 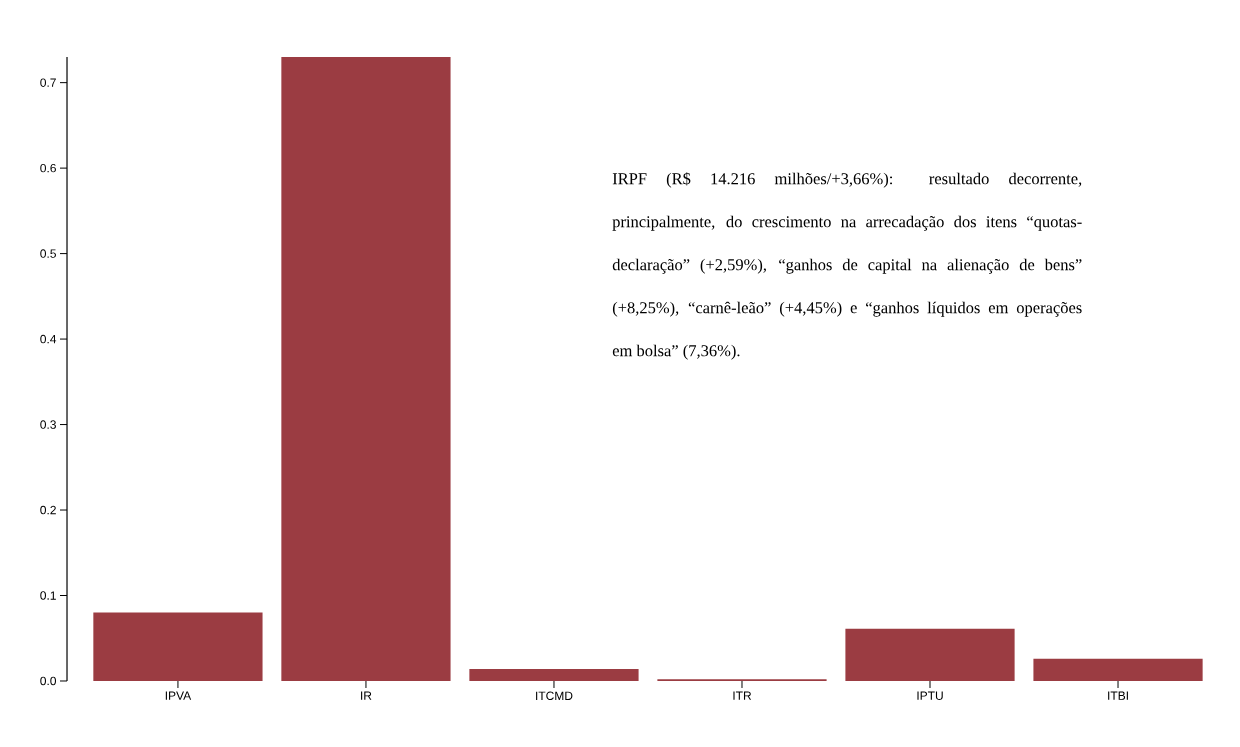 I want to click on x-tick-label: IPVA, so click(x=178, y=695).